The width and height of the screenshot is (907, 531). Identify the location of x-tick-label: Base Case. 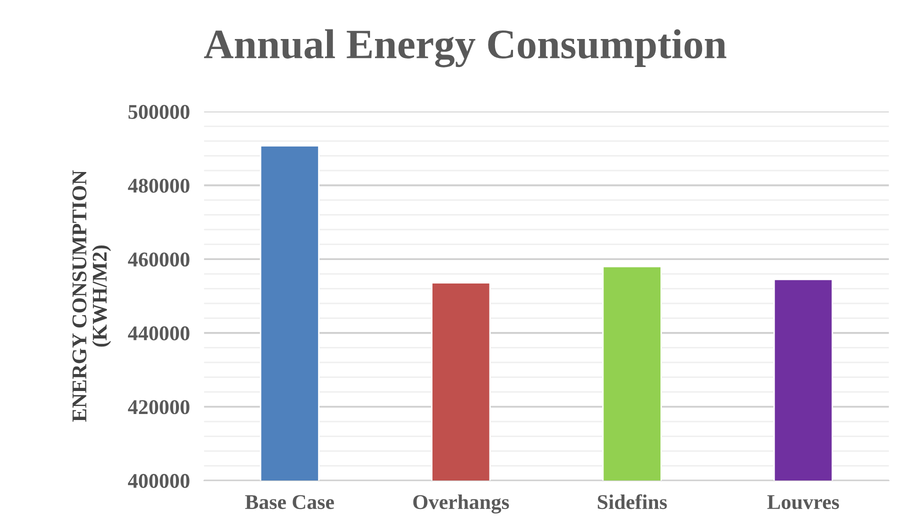
(289, 502).